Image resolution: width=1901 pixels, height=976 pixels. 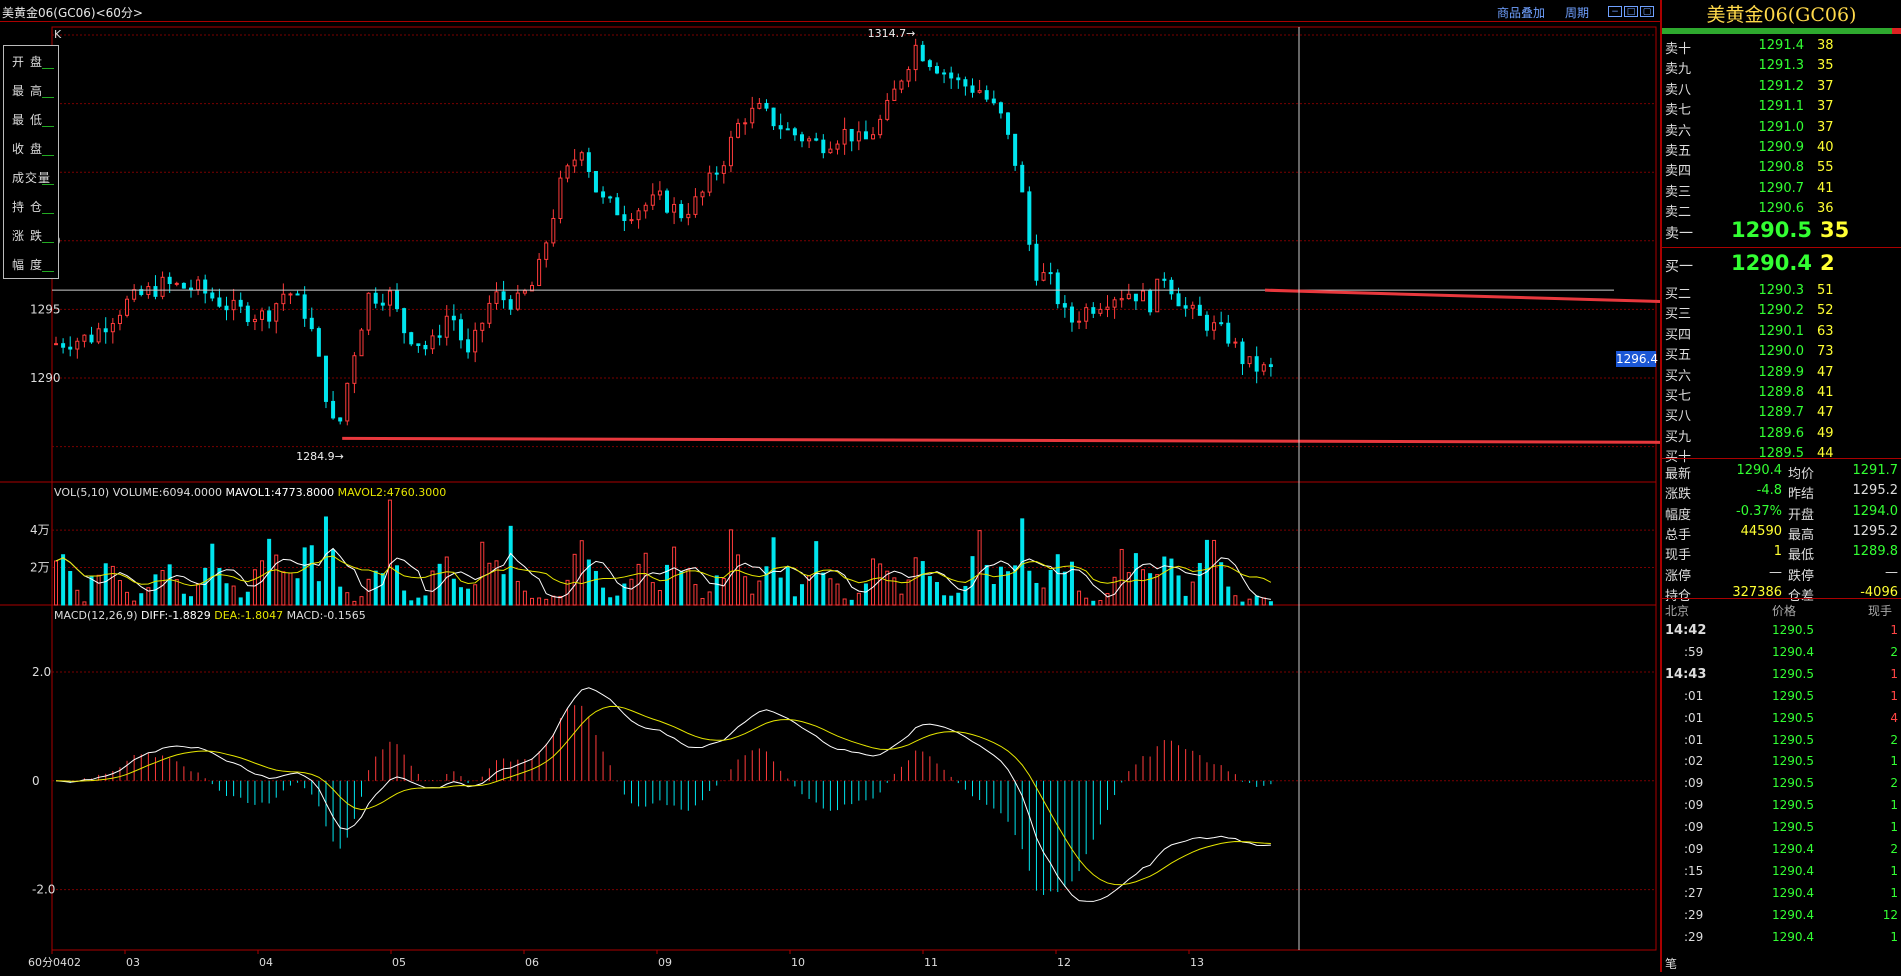 What do you see at coordinates (1781, 512) in the screenshot?
I see `quote-stat-row: 幅度 -0.37% 开盘 1294.0` at bounding box center [1781, 512].